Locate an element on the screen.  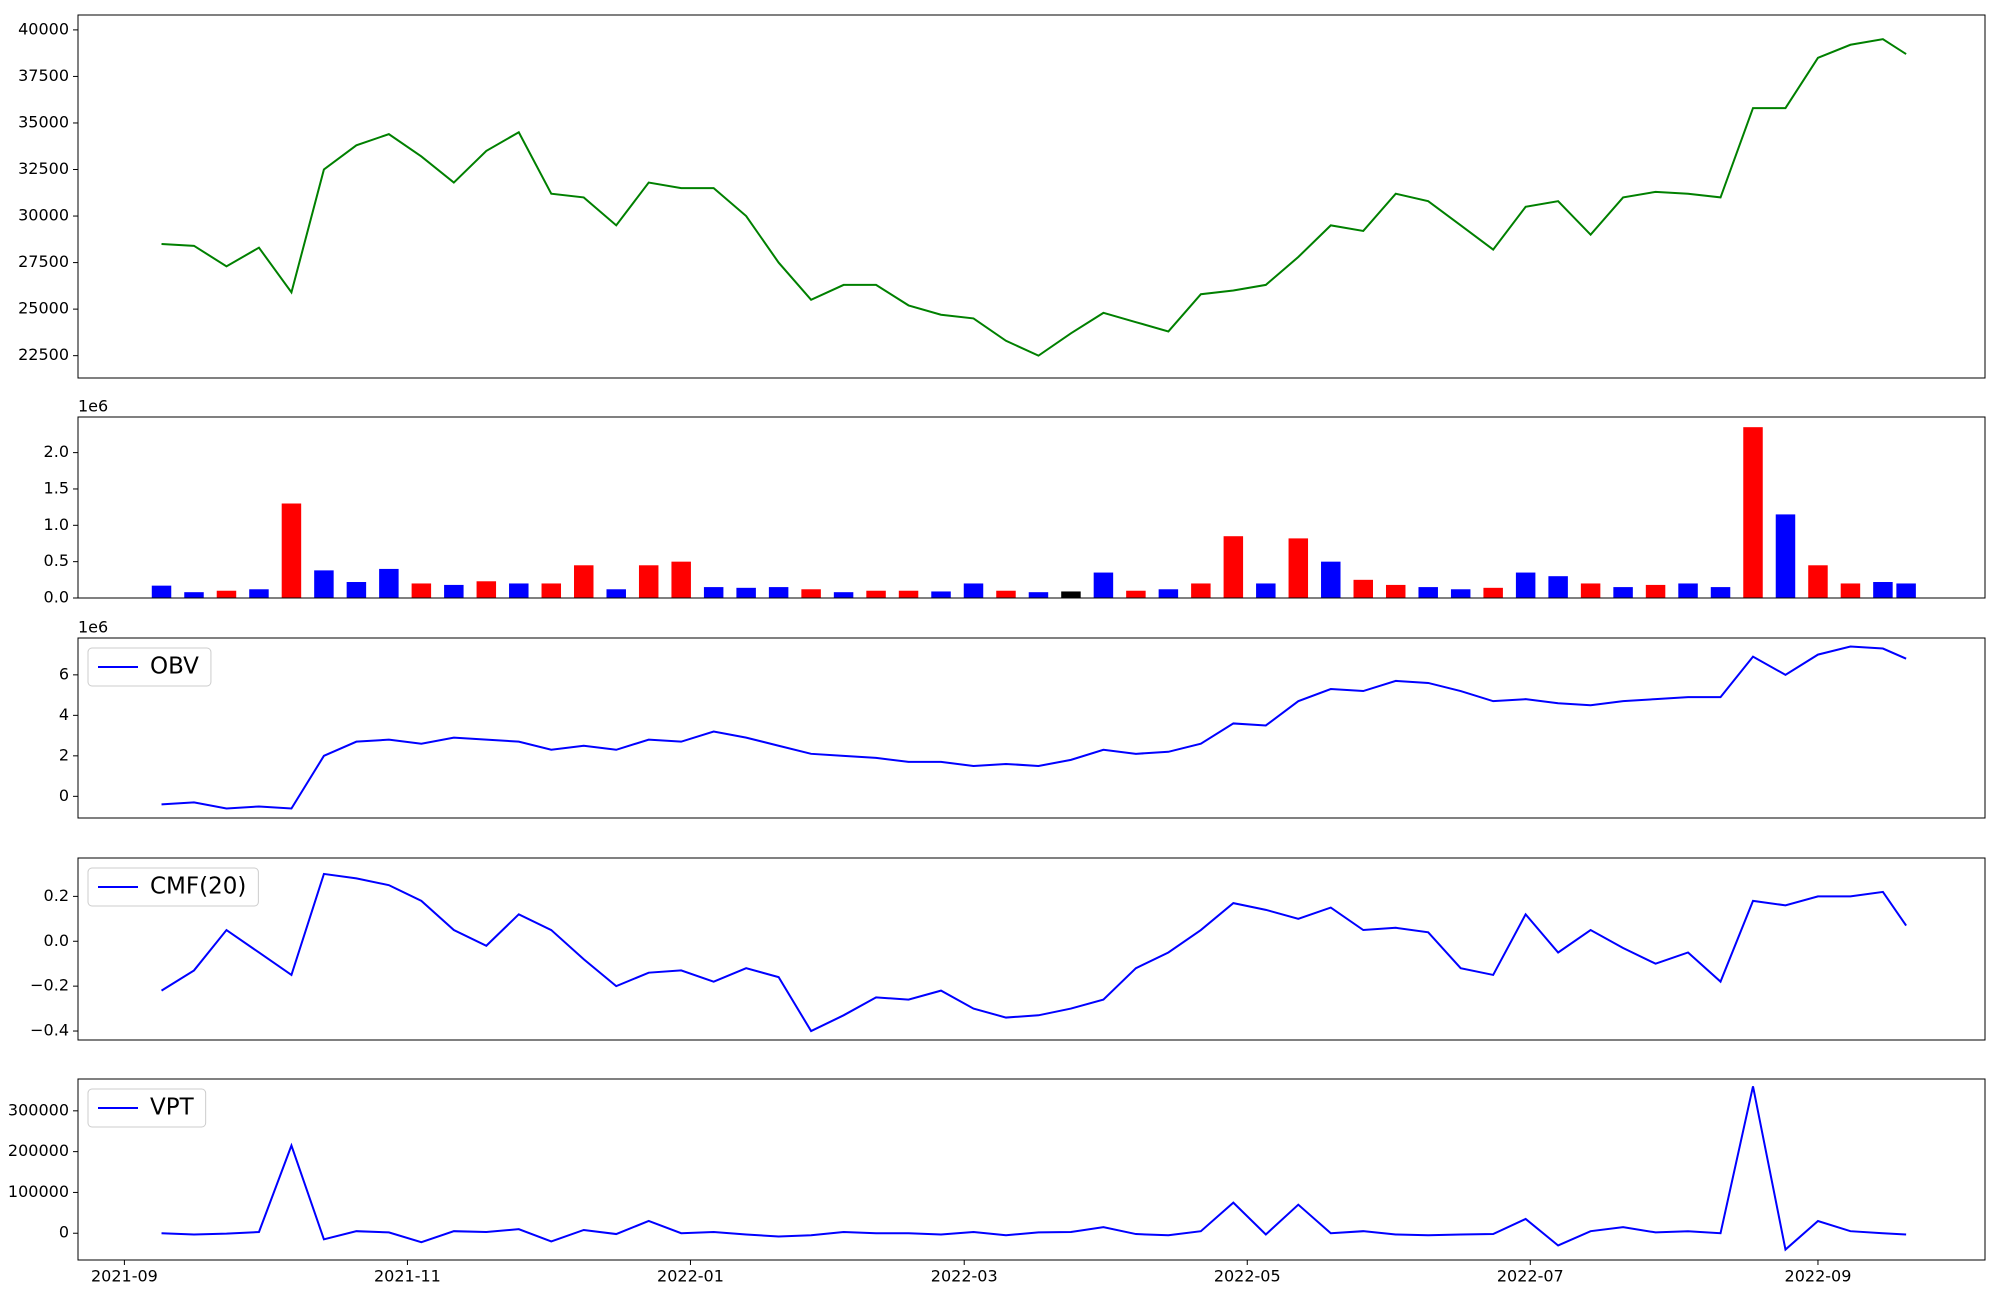
y-tick-label: 37500 is located at coordinates (43, 75).